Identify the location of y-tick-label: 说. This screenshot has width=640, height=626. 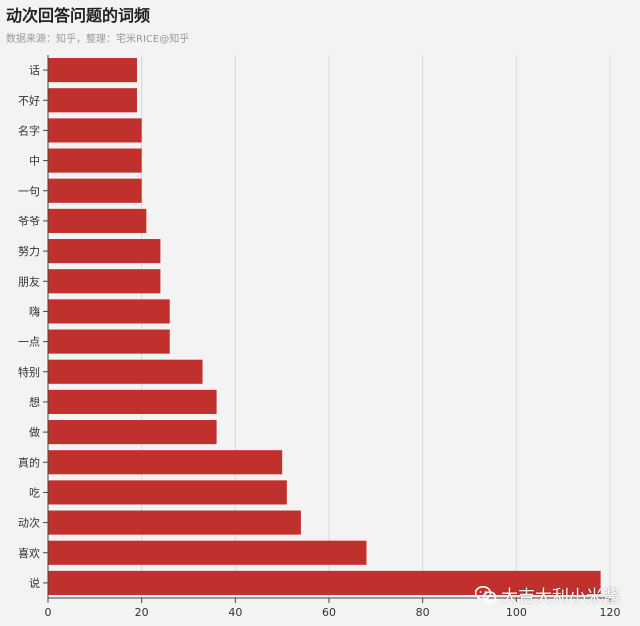
(34, 583).